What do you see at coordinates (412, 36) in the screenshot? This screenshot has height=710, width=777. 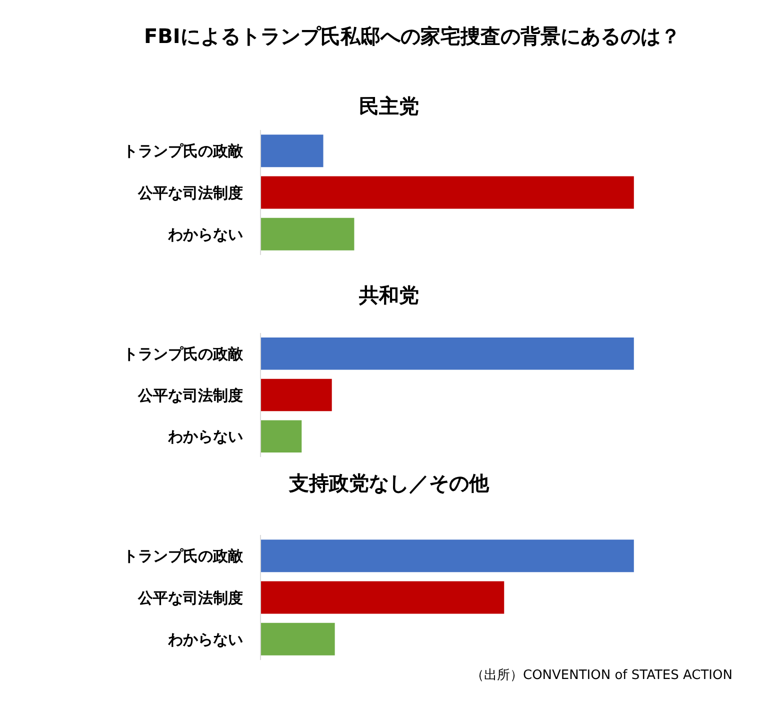 I see `chart-title: FBIによるトランプ氏私邸への家宅捜査の背景にあるのは？` at bounding box center [412, 36].